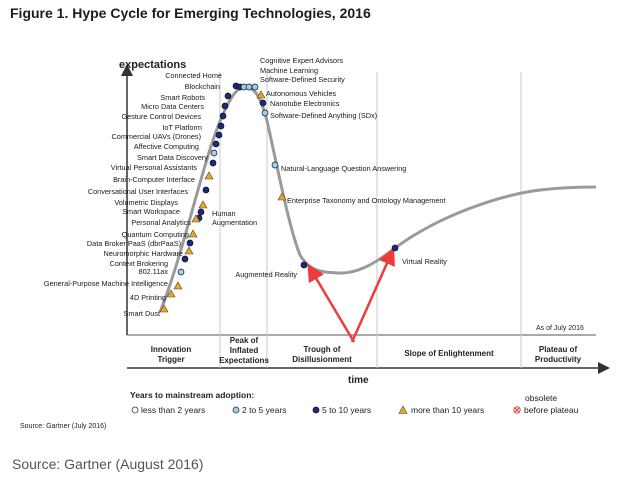  I want to click on legend-label-obsolete-top: obsolete, so click(541, 398).